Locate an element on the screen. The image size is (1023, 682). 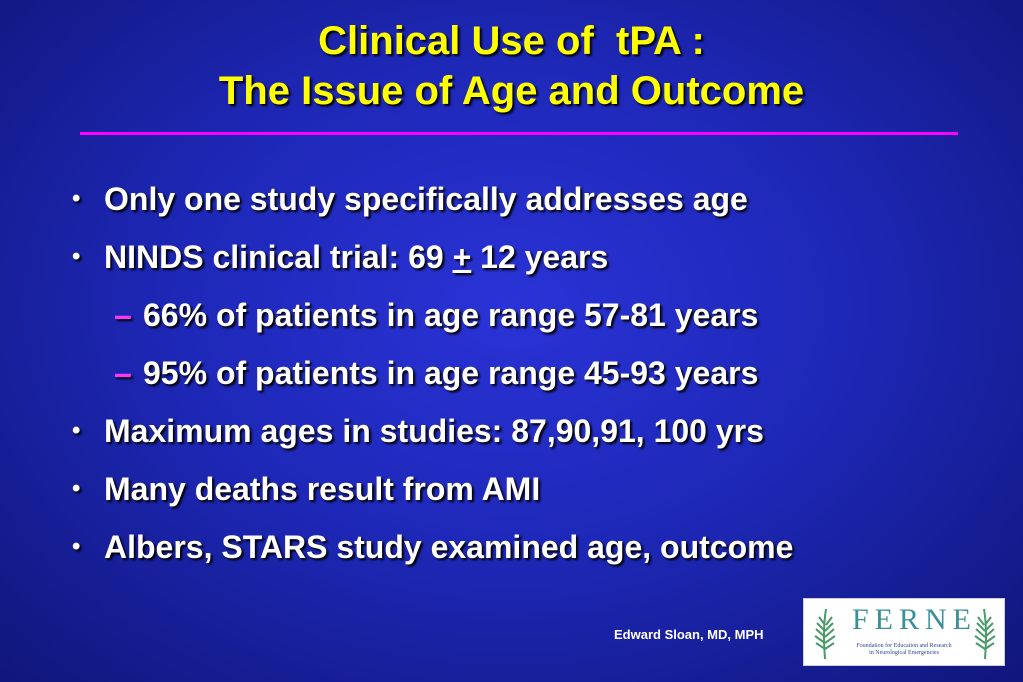
title-underline-rule is located at coordinates (519, 133).